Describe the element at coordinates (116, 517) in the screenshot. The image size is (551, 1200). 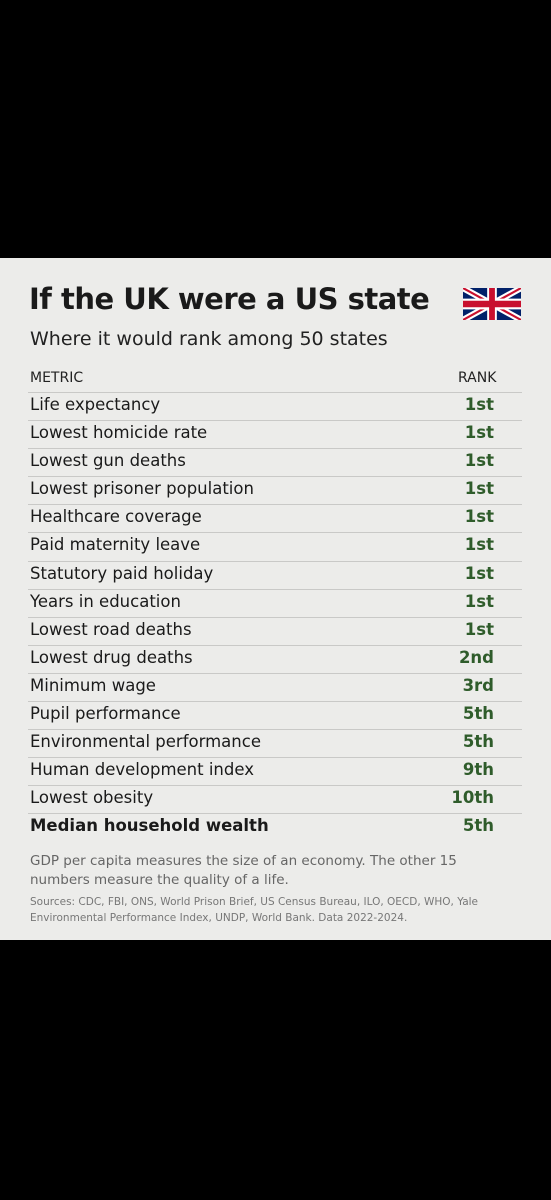
I see `metric-cell: Healthcare coverage` at that location.